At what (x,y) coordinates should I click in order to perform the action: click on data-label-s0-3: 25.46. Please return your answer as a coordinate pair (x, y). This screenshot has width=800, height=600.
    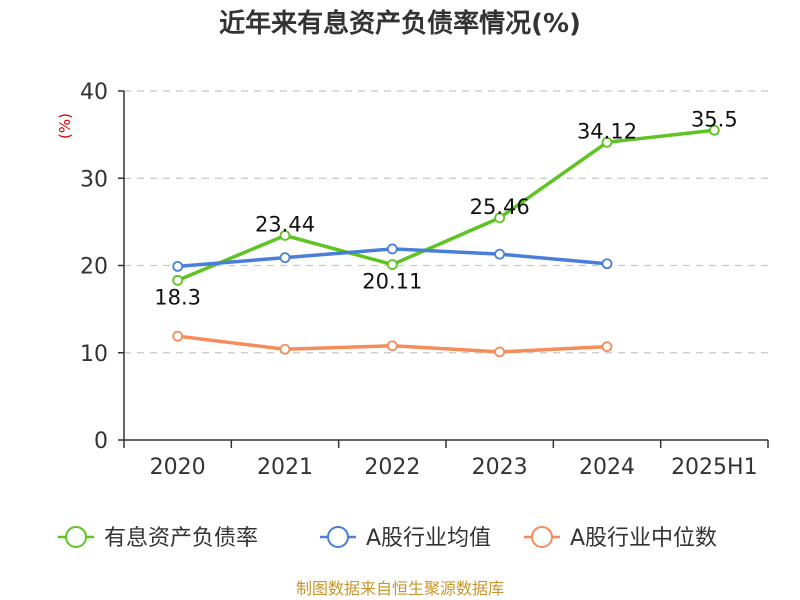
    Looking at the image, I should click on (500, 207).